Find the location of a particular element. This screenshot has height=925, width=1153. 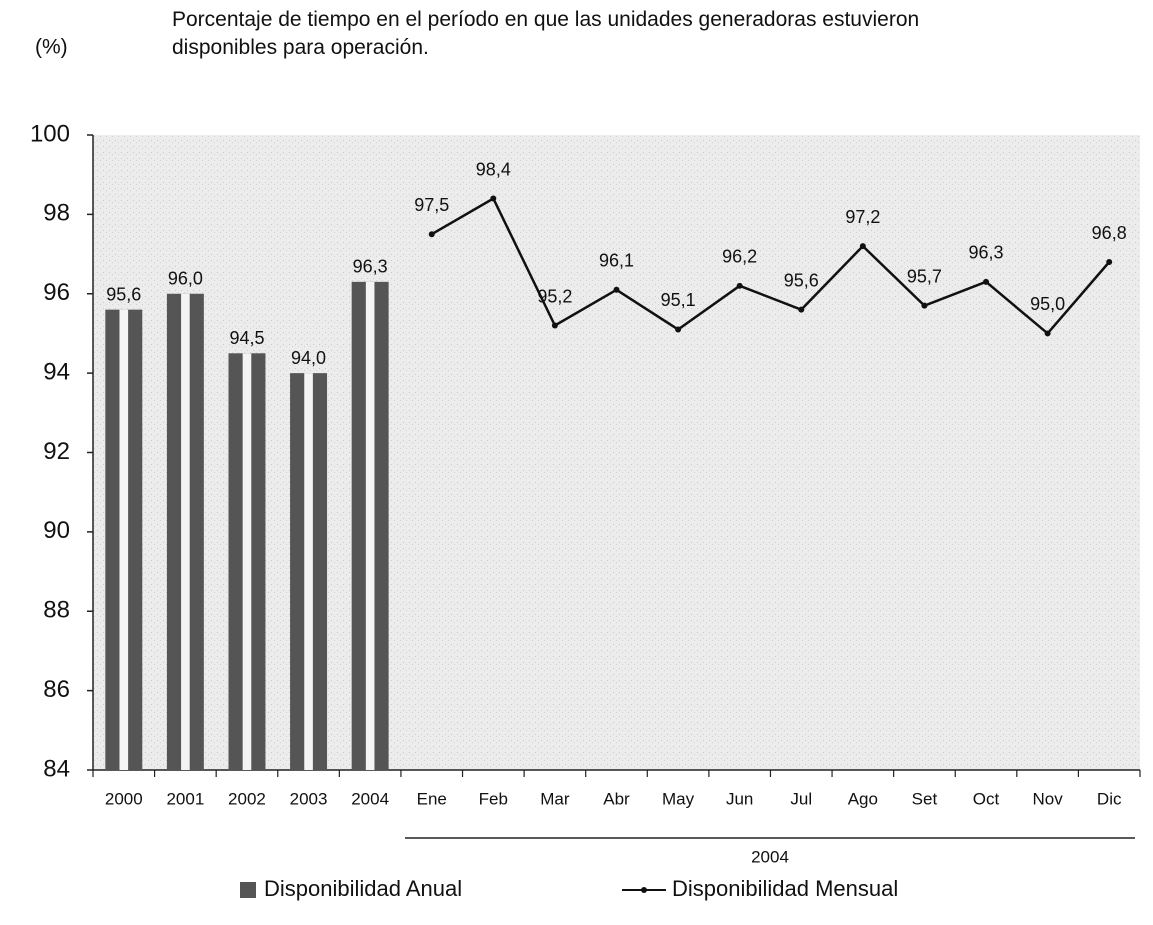

data-label: 96,0 is located at coordinates (185, 279).